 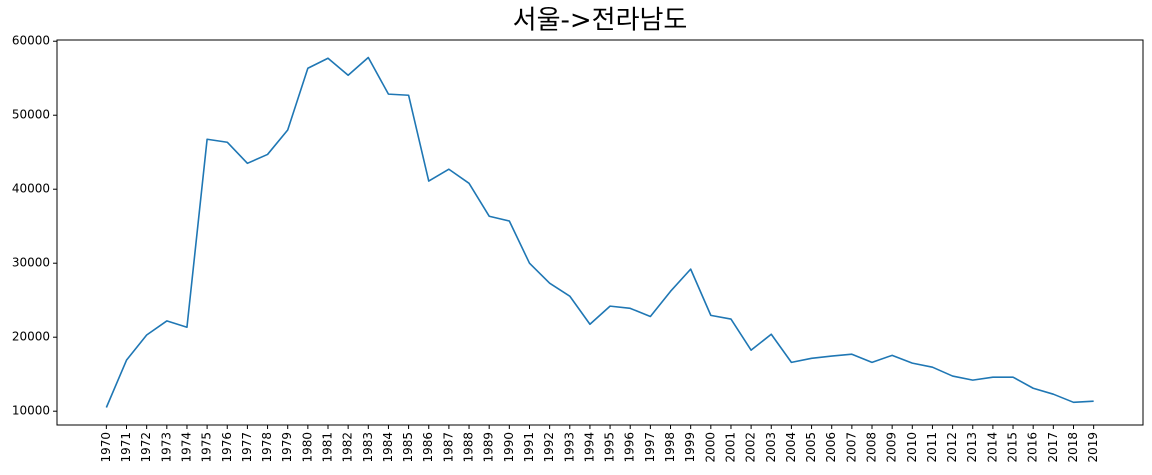 What do you see at coordinates (730, 447) in the screenshot?
I see `x-tick-label: 2001` at bounding box center [730, 447].